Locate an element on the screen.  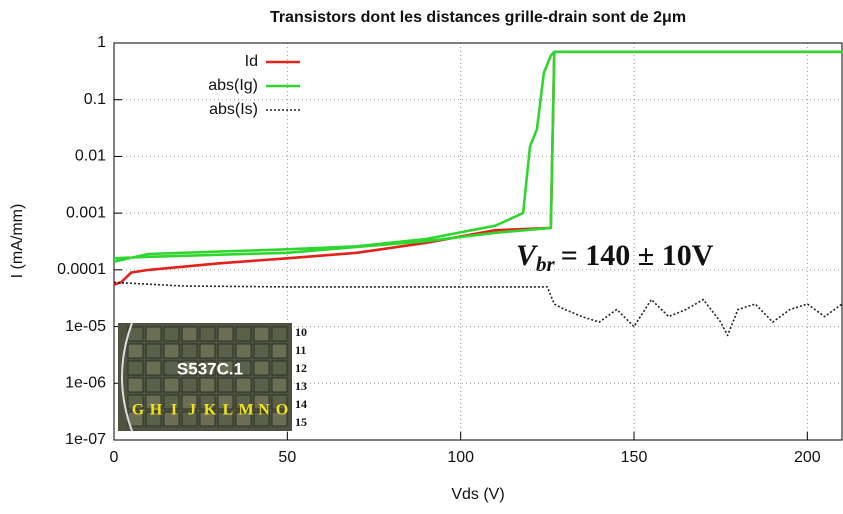
y-tick-label: 1 is located at coordinates (101, 42).